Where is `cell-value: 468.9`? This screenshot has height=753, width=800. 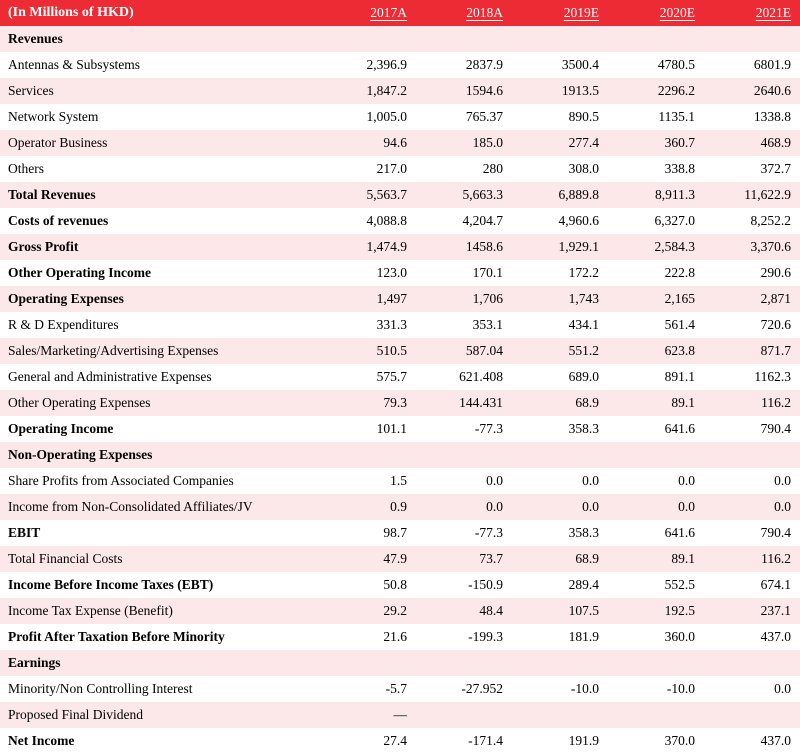
cell-value: 468.9 is located at coordinates (775, 142).